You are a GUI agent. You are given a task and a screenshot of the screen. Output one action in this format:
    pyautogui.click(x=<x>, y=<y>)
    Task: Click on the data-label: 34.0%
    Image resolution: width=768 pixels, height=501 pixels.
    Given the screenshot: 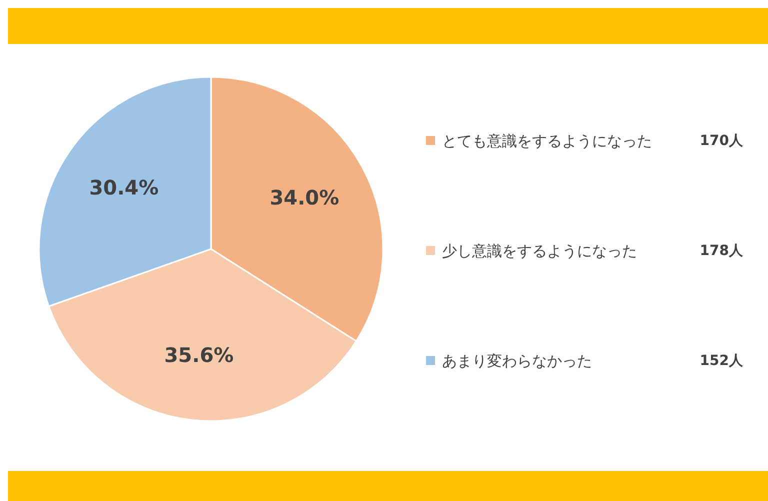 What is the action you would take?
    pyautogui.click(x=305, y=198)
    